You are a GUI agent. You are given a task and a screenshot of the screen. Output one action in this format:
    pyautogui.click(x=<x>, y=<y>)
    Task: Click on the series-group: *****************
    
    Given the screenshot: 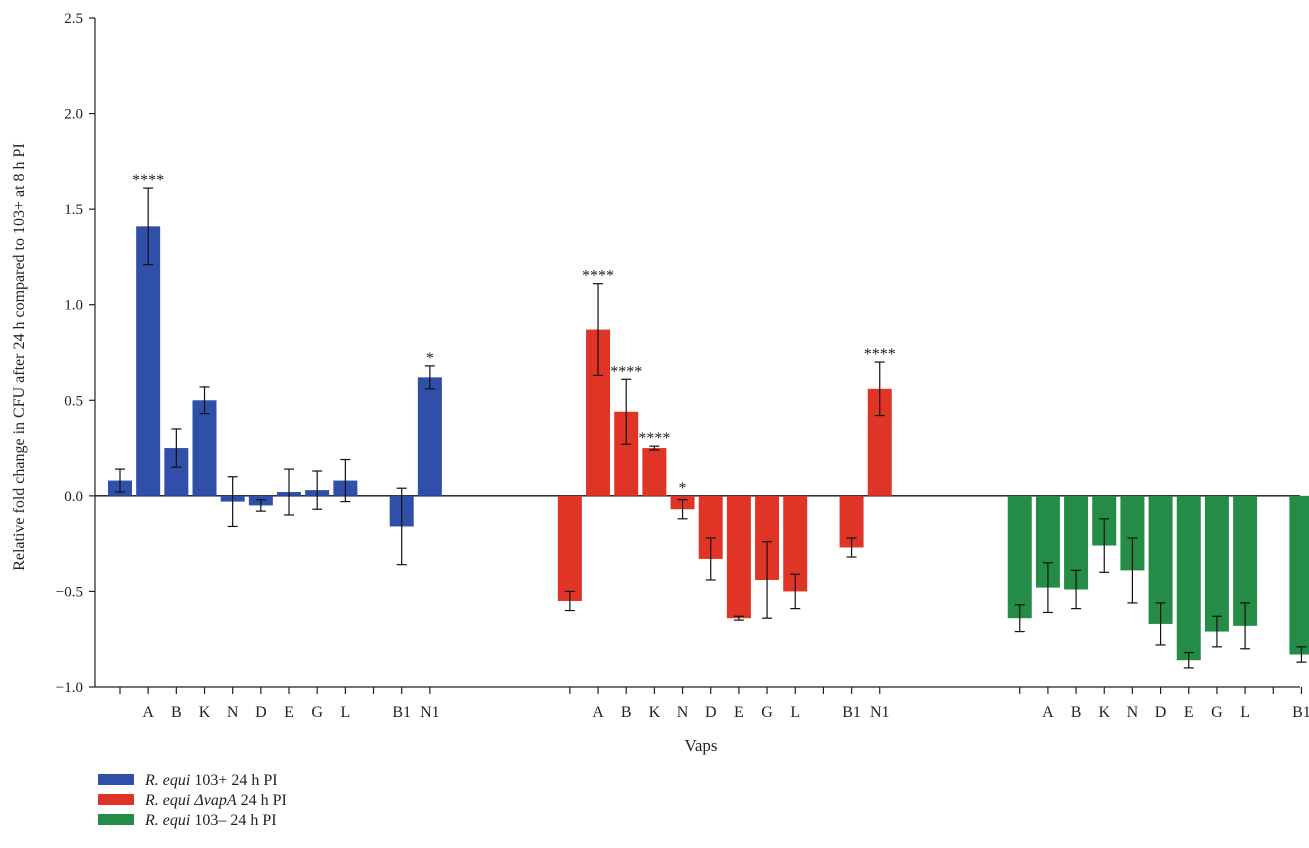 What is the action you would take?
    pyautogui.click(x=726, y=444)
    